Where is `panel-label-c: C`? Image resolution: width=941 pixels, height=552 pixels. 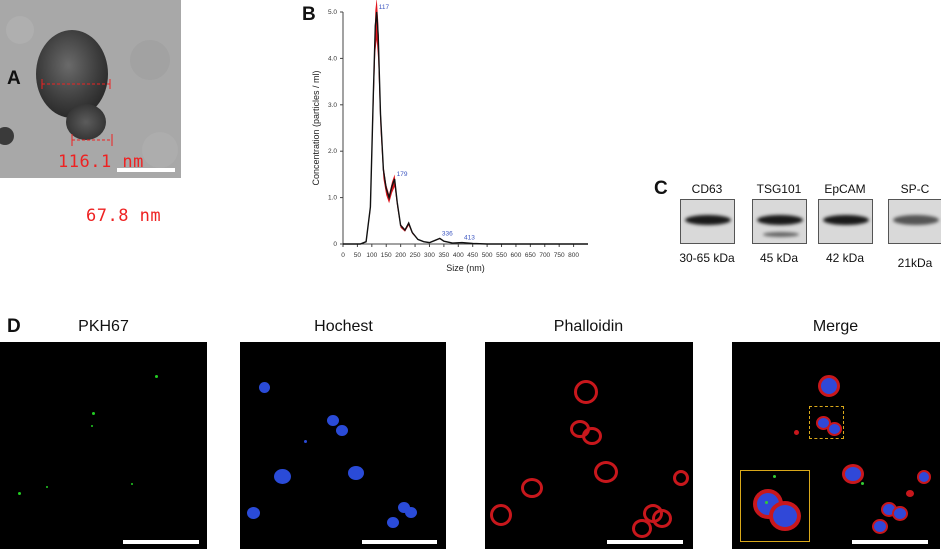
panel-label-c: C is located at coordinates (661, 188).